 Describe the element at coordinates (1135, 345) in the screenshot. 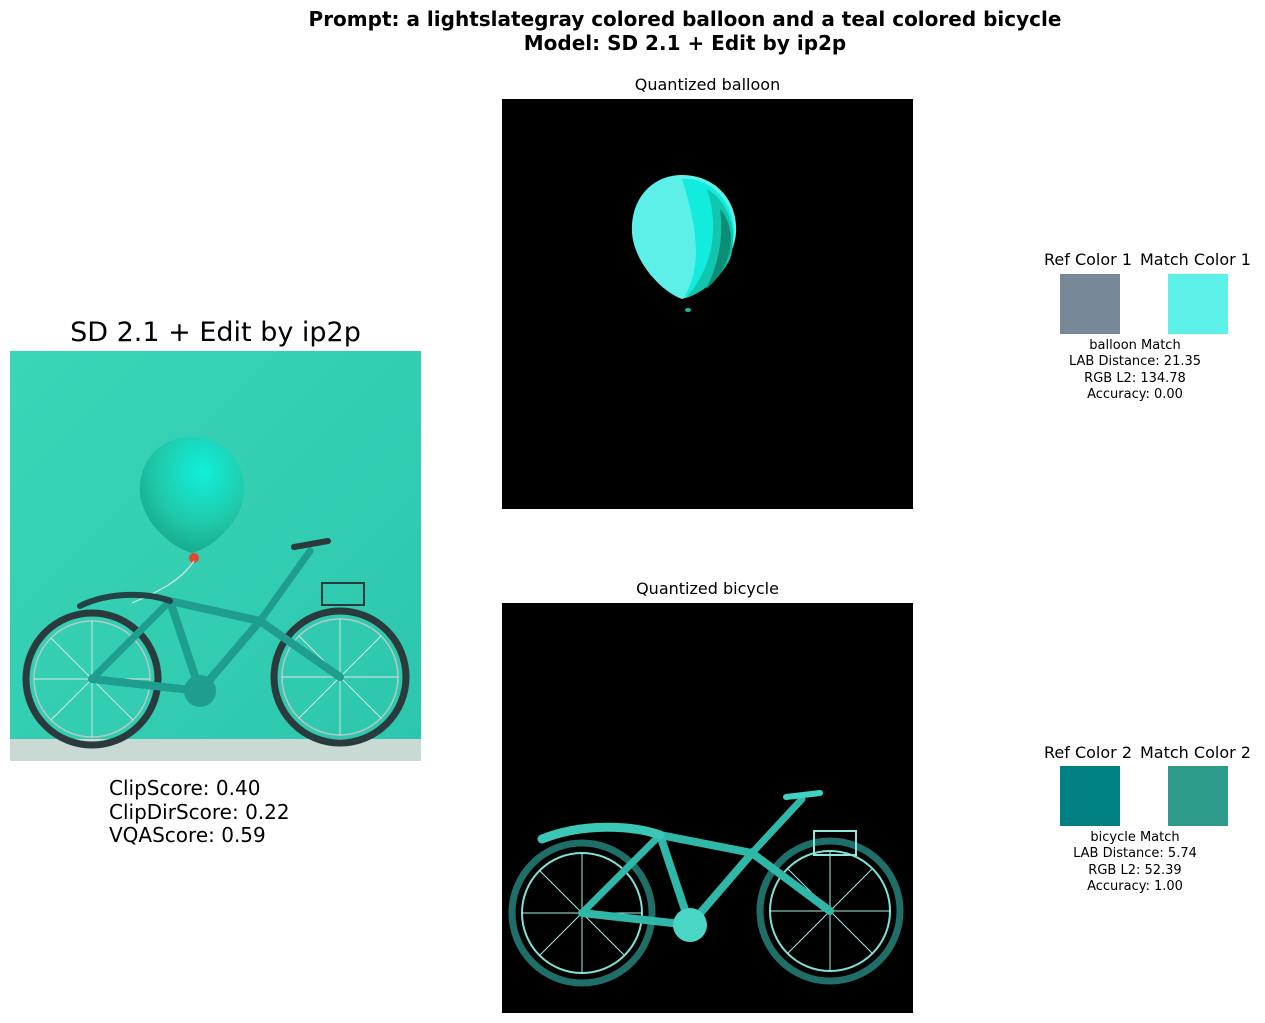

I see `balloon-match-heading: balloon Match` at that location.